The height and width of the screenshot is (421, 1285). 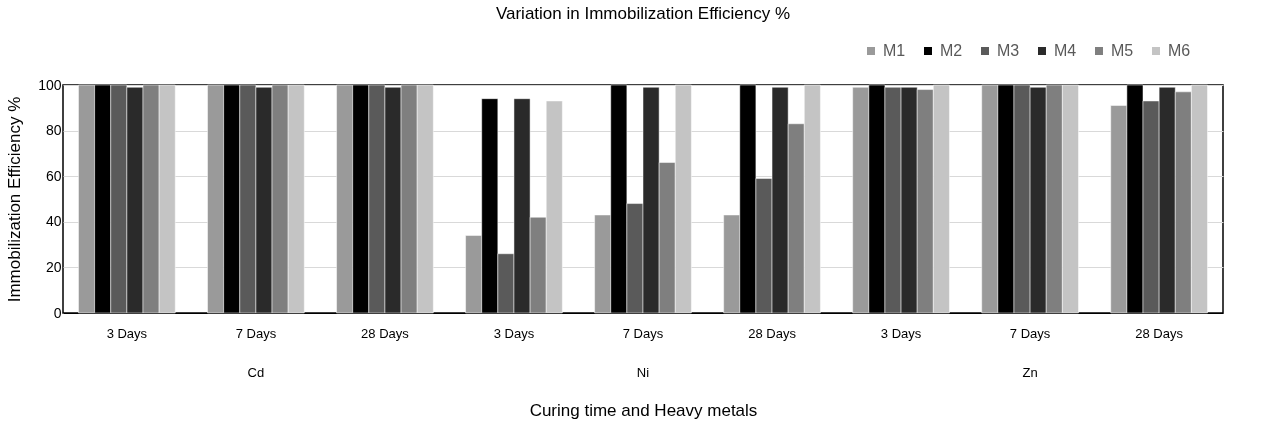 I want to click on legend-label: M3, so click(x=1008, y=50).